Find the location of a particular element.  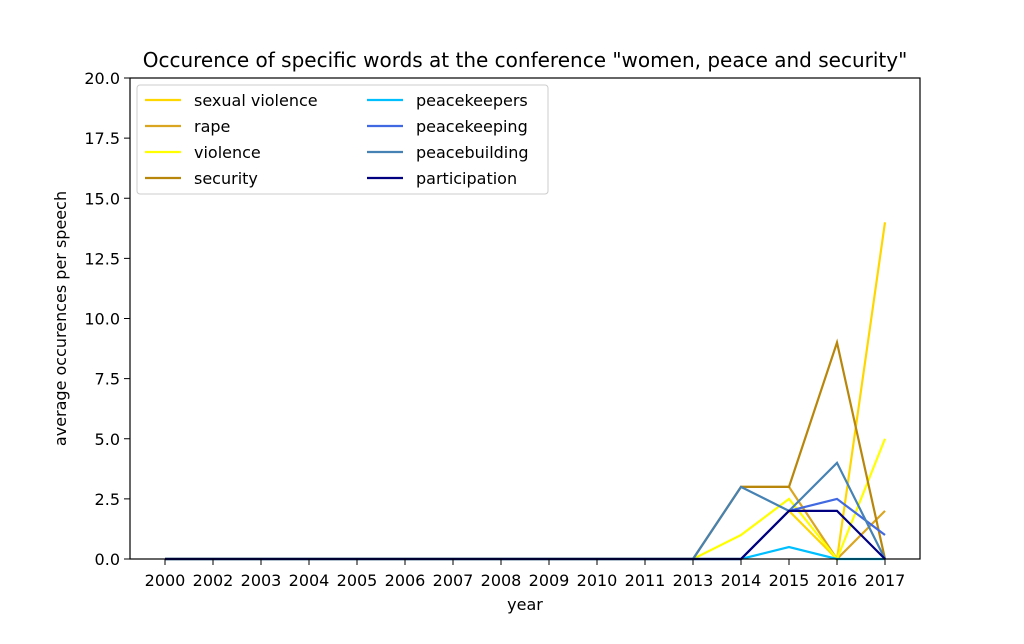

x-tick-label: 2009 is located at coordinates (549, 580).